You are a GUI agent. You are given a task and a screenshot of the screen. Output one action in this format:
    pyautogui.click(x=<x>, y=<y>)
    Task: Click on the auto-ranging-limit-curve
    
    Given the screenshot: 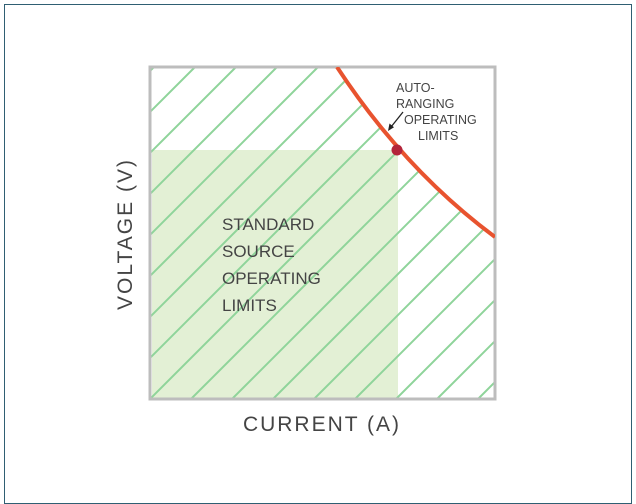 What is the action you would take?
    pyautogui.click(x=415, y=153)
    